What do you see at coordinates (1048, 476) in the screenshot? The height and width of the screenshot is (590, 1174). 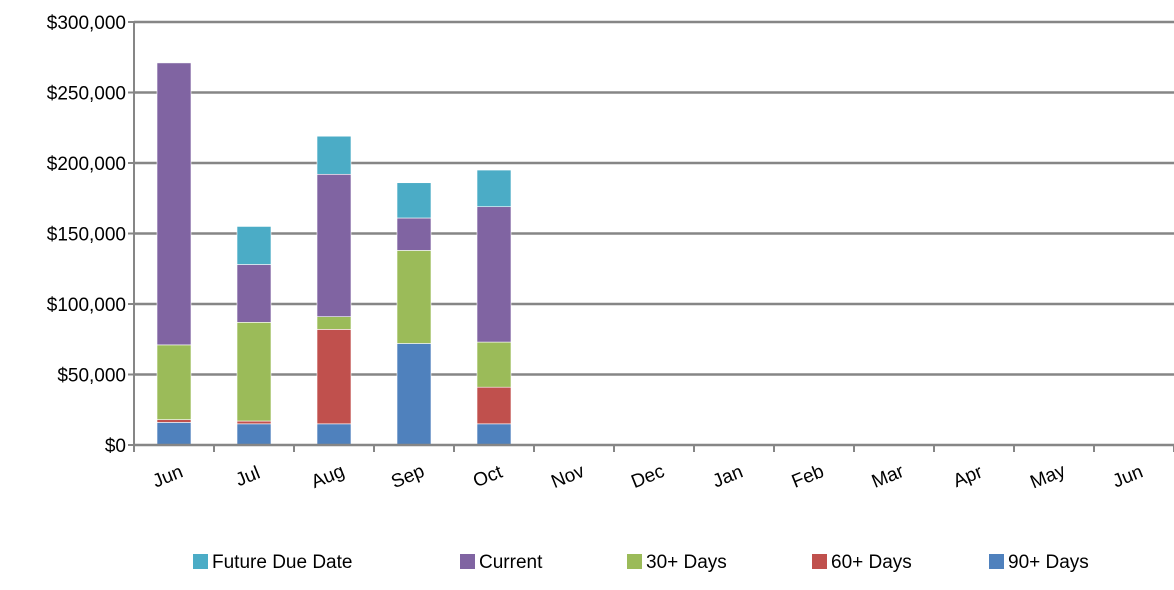 I see `x-tick-label: May` at bounding box center [1048, 476].